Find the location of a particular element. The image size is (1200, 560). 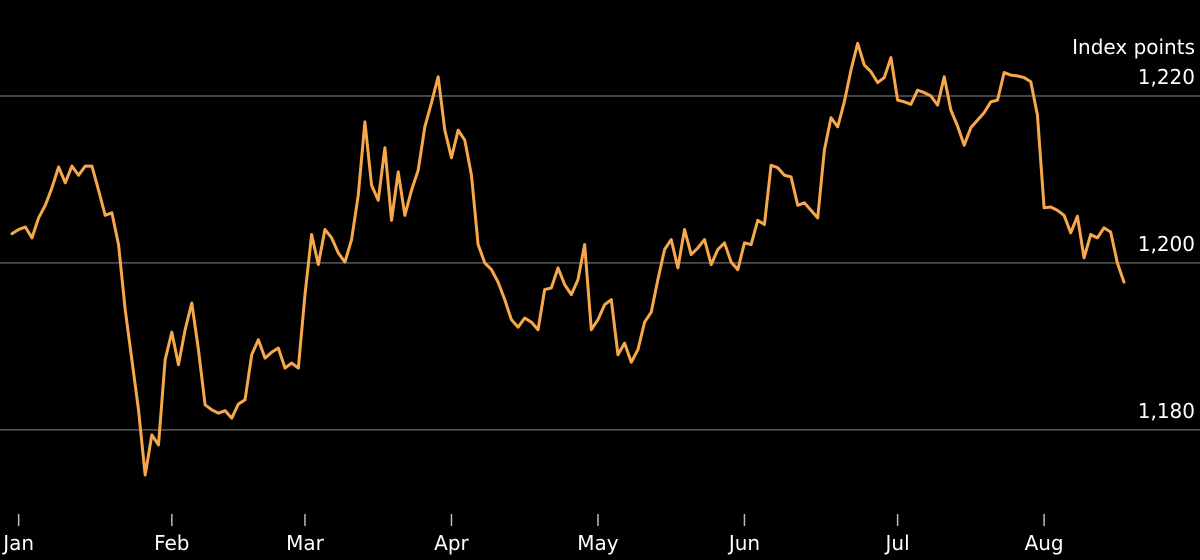

x-tick-label: Jan is located at coordinates (17, 543).